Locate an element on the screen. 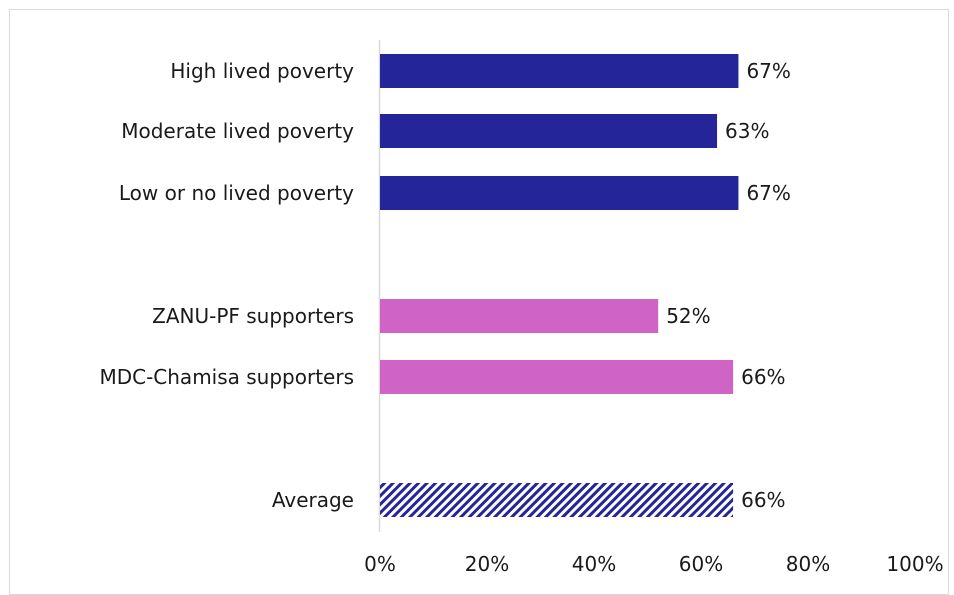 The height and width of the screenshot is (595, 954). bar-low-or-no-lived-poverty is located at coordinates (559, 193).